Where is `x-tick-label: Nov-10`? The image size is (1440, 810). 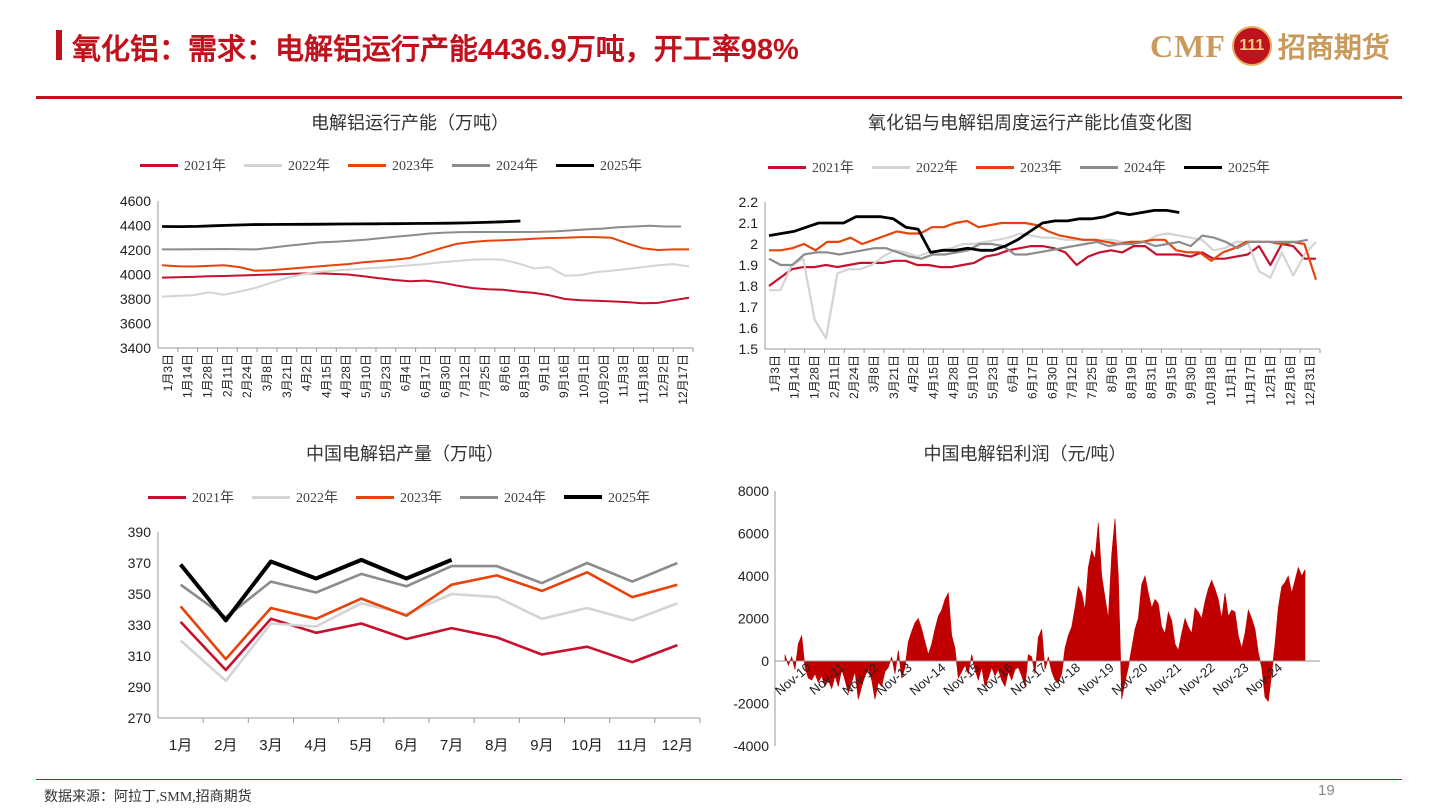
x-tick-label: Nov-10 is located at coordinates (793, 679).